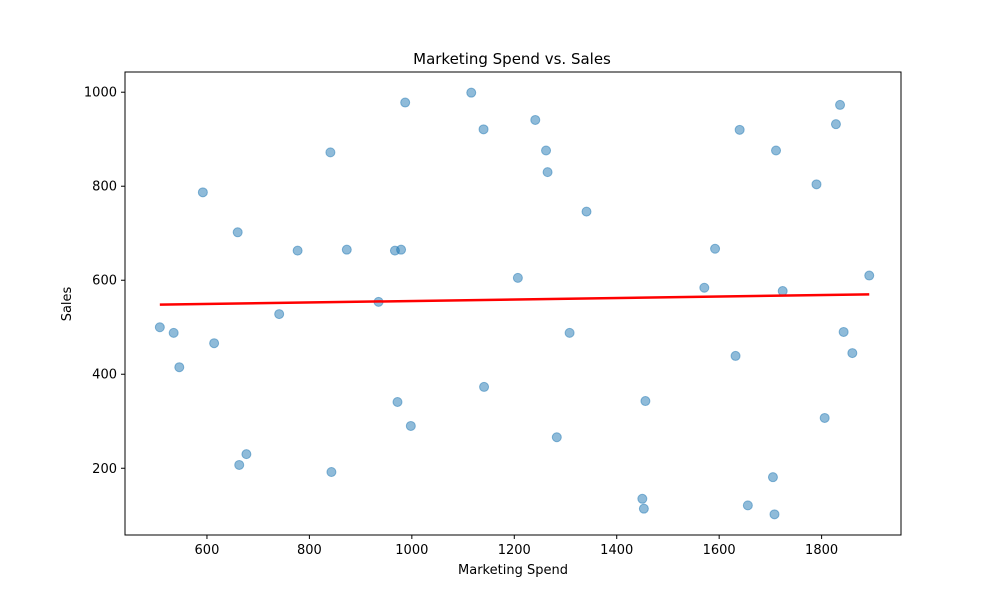  What do you see at coordinates (104, 469) in the screenshot?
I see `y-tick-label: 200` at bounding box center [104, 469].